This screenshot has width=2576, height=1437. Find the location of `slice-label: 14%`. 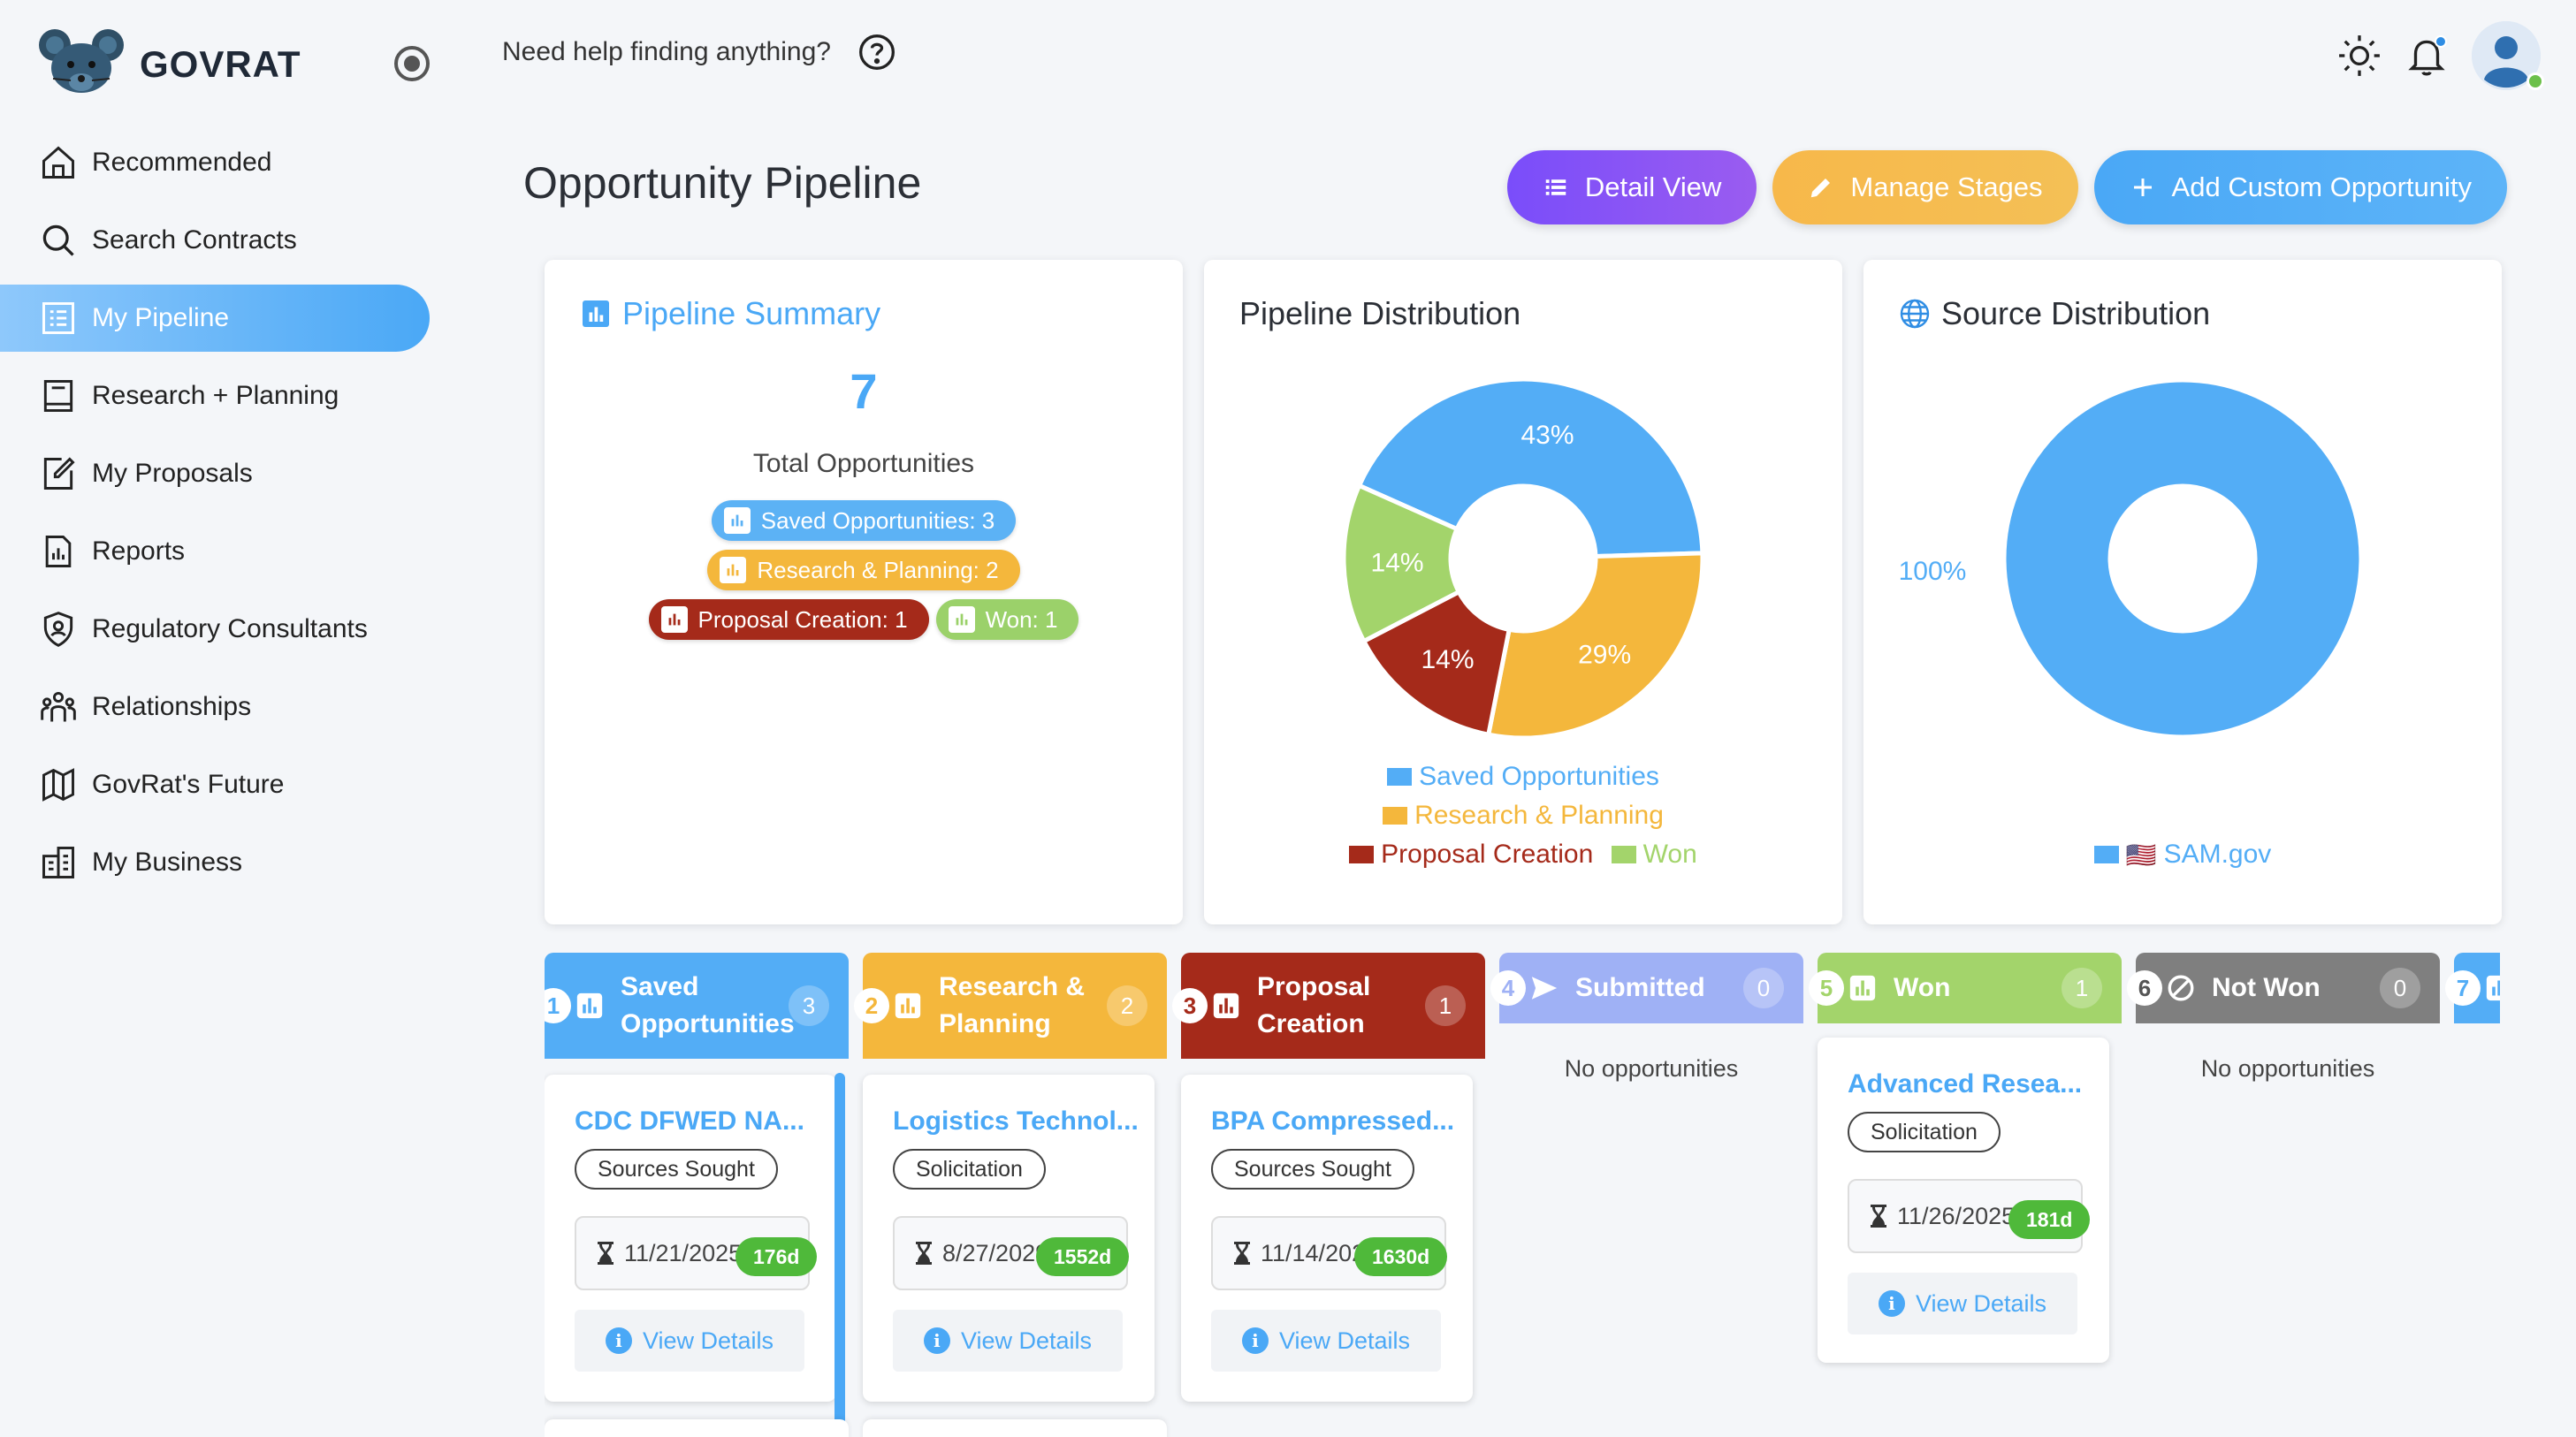

slice-label: 14% is located at coordinates (1448, 660).